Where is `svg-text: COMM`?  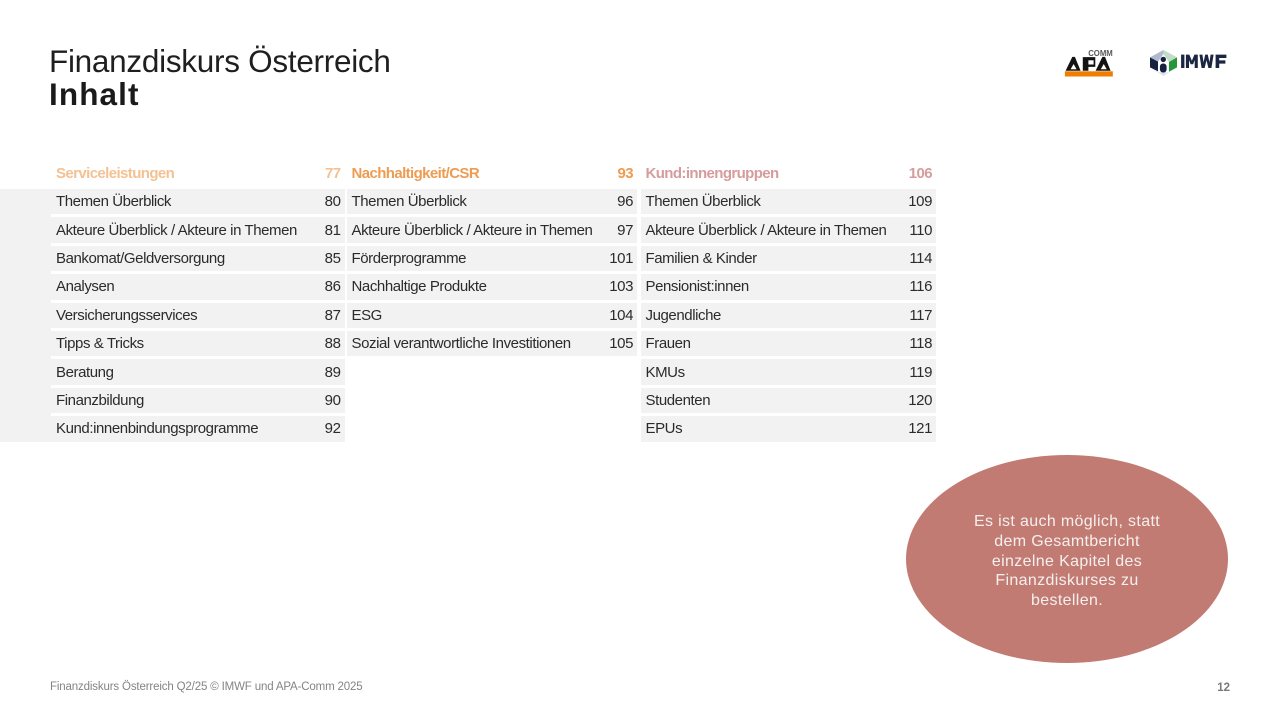 svg-text: COMM is located at coordinates (1100, 53).